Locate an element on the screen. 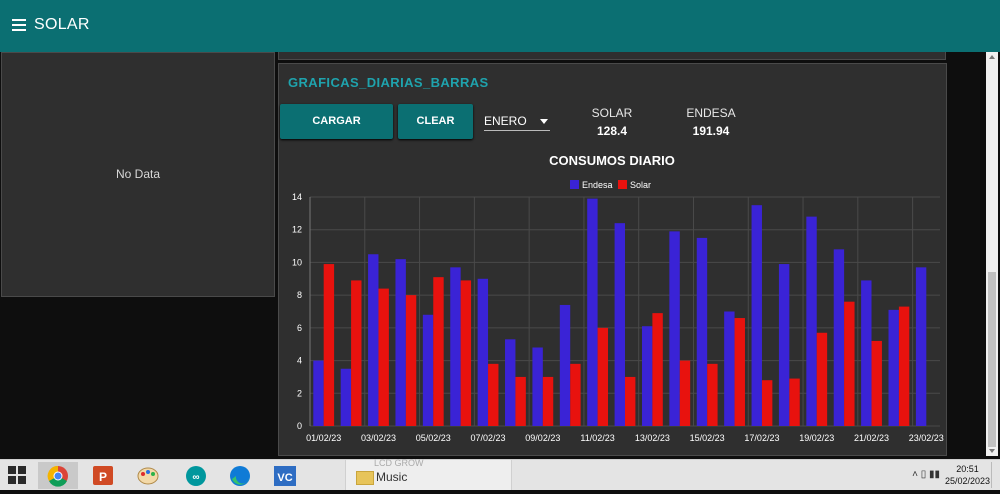 The height and width of the screenshot is (494, 1000). solar-stat-value: 128.4 is located at coordinates (612, 131).